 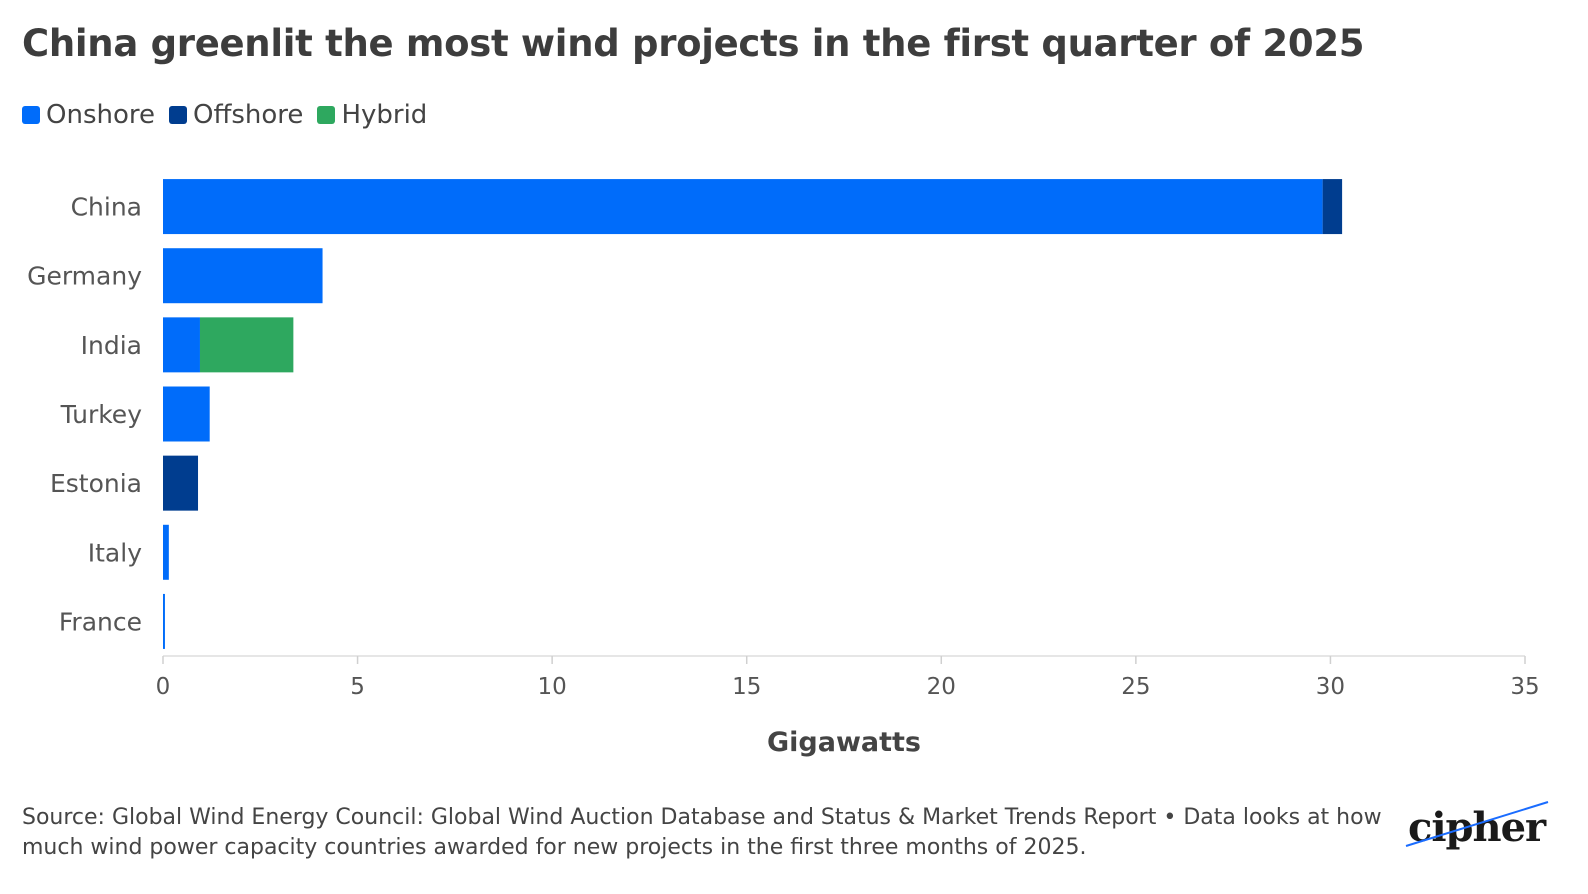 I want to click on x-tick-label: 10, so click(x=552, y=687).